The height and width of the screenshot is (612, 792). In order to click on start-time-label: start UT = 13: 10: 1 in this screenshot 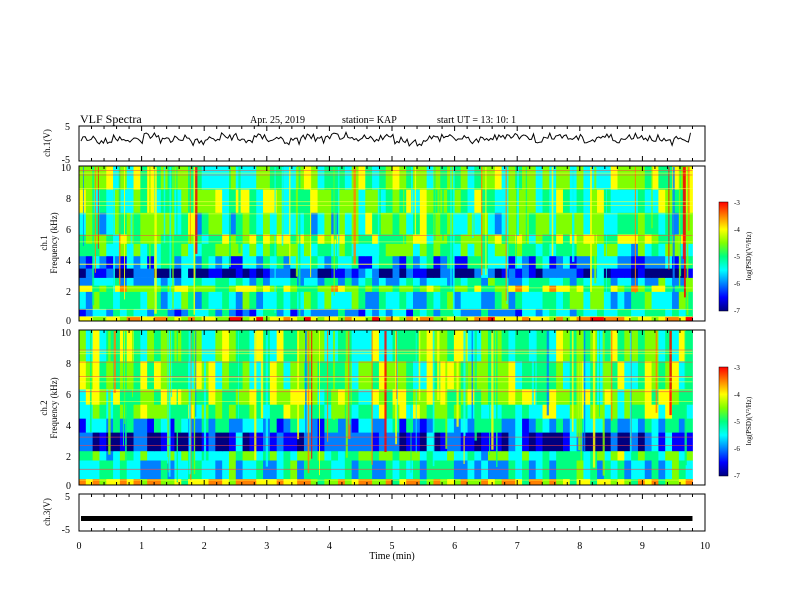, I will do `click(476, 120)`.